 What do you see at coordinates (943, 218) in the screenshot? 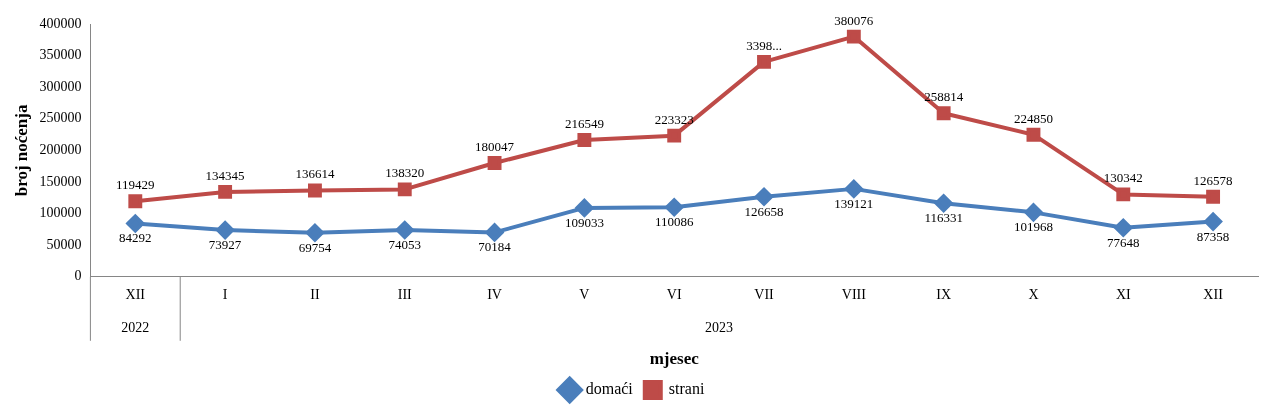
I see `data-label: 116331` at bounding box center [943, 218].